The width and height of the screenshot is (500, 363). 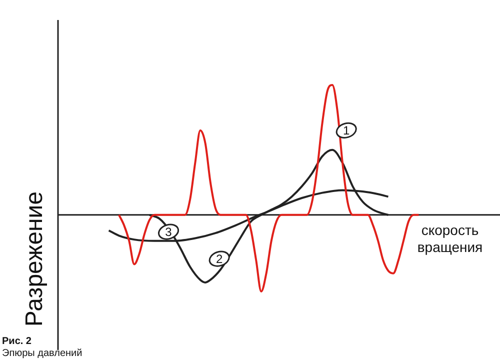 I want to click on x-axis-title: скорость вращения, so click(x=450, y=239).